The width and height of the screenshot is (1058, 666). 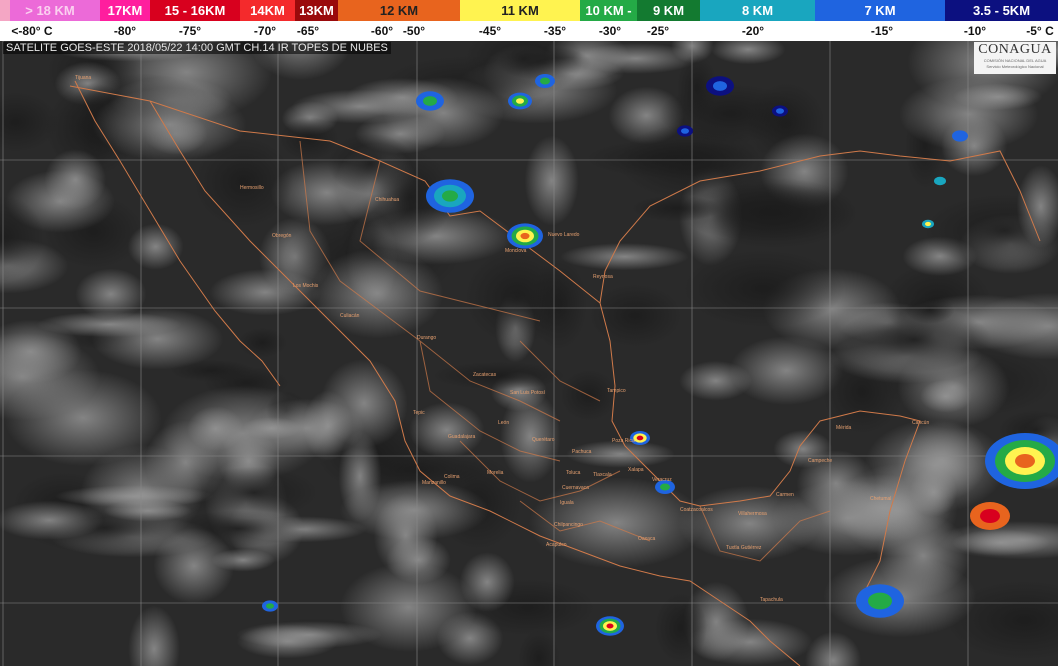 I want to click on temperature-label: -5° C, so click(x=1040, y=31).